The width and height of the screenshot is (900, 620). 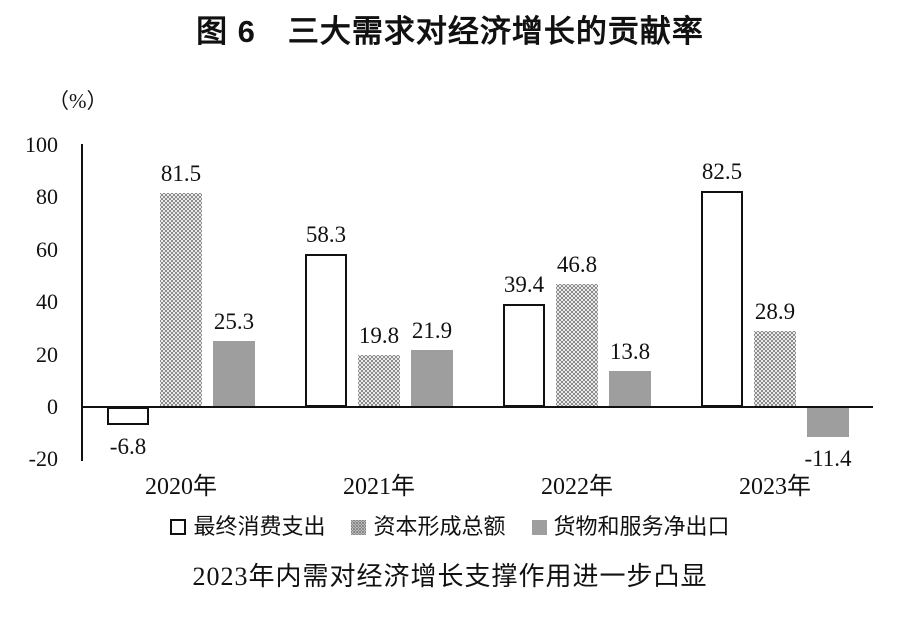 I want to click on y-tick-label: 60, so click(x=47, y=249).